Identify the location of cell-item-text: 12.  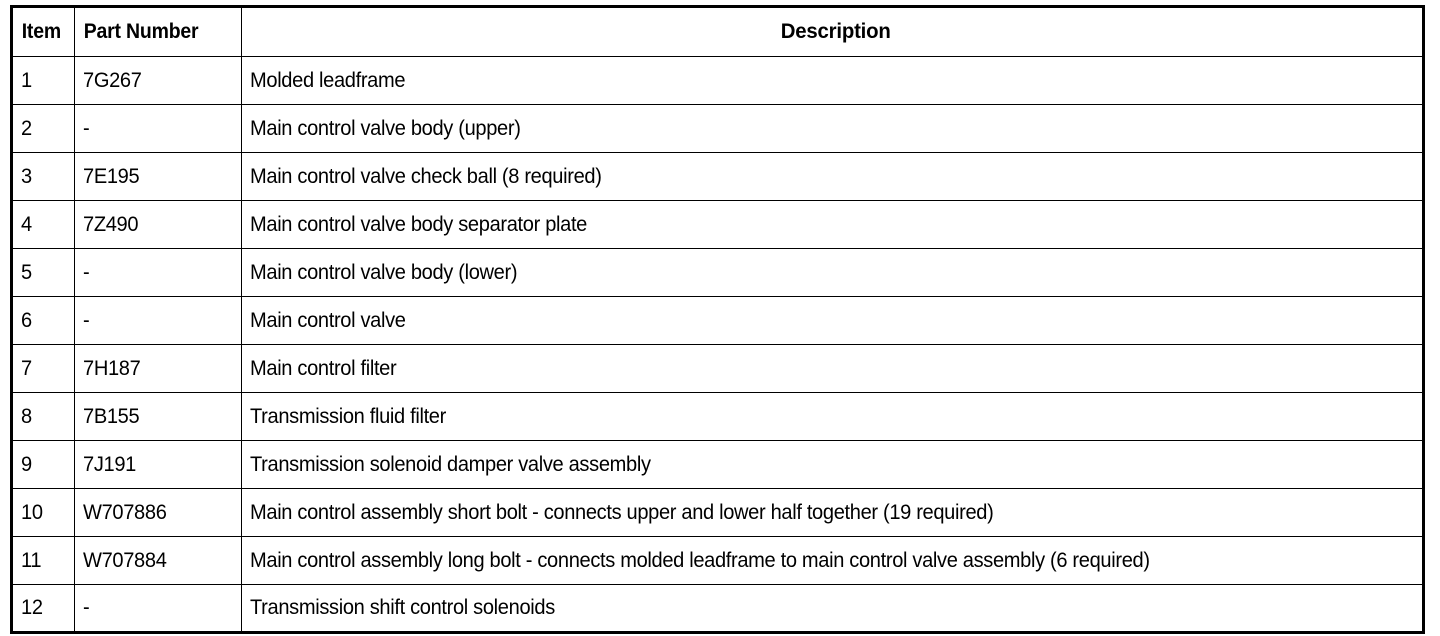
(32, 607).